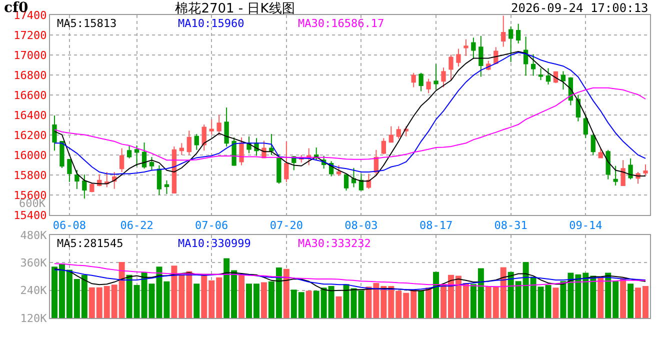 The image size is (660, 360). What do you see at coordinates (34, 318) in the screenshot?
I see `y-tick-label: 120K` at bounding box center [34, 318].